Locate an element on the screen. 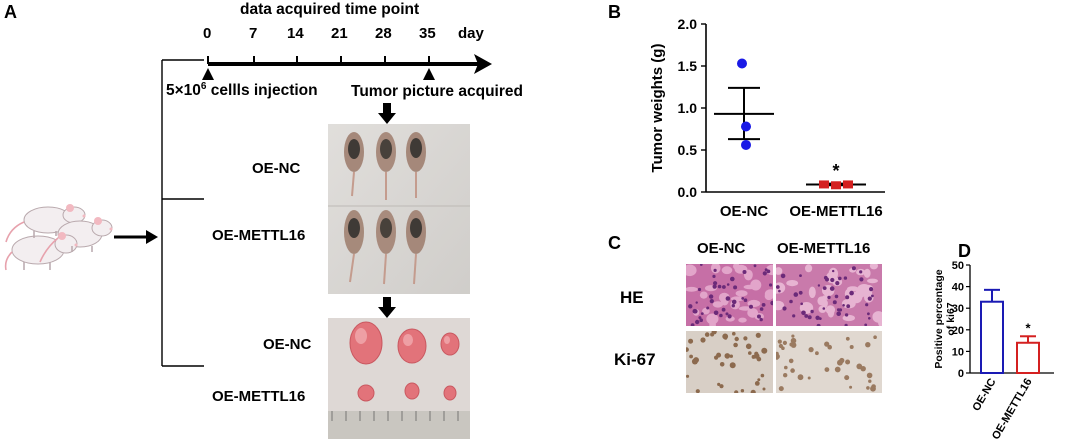  mice-group-label: OE-NC is located at coordinates (276, 168).